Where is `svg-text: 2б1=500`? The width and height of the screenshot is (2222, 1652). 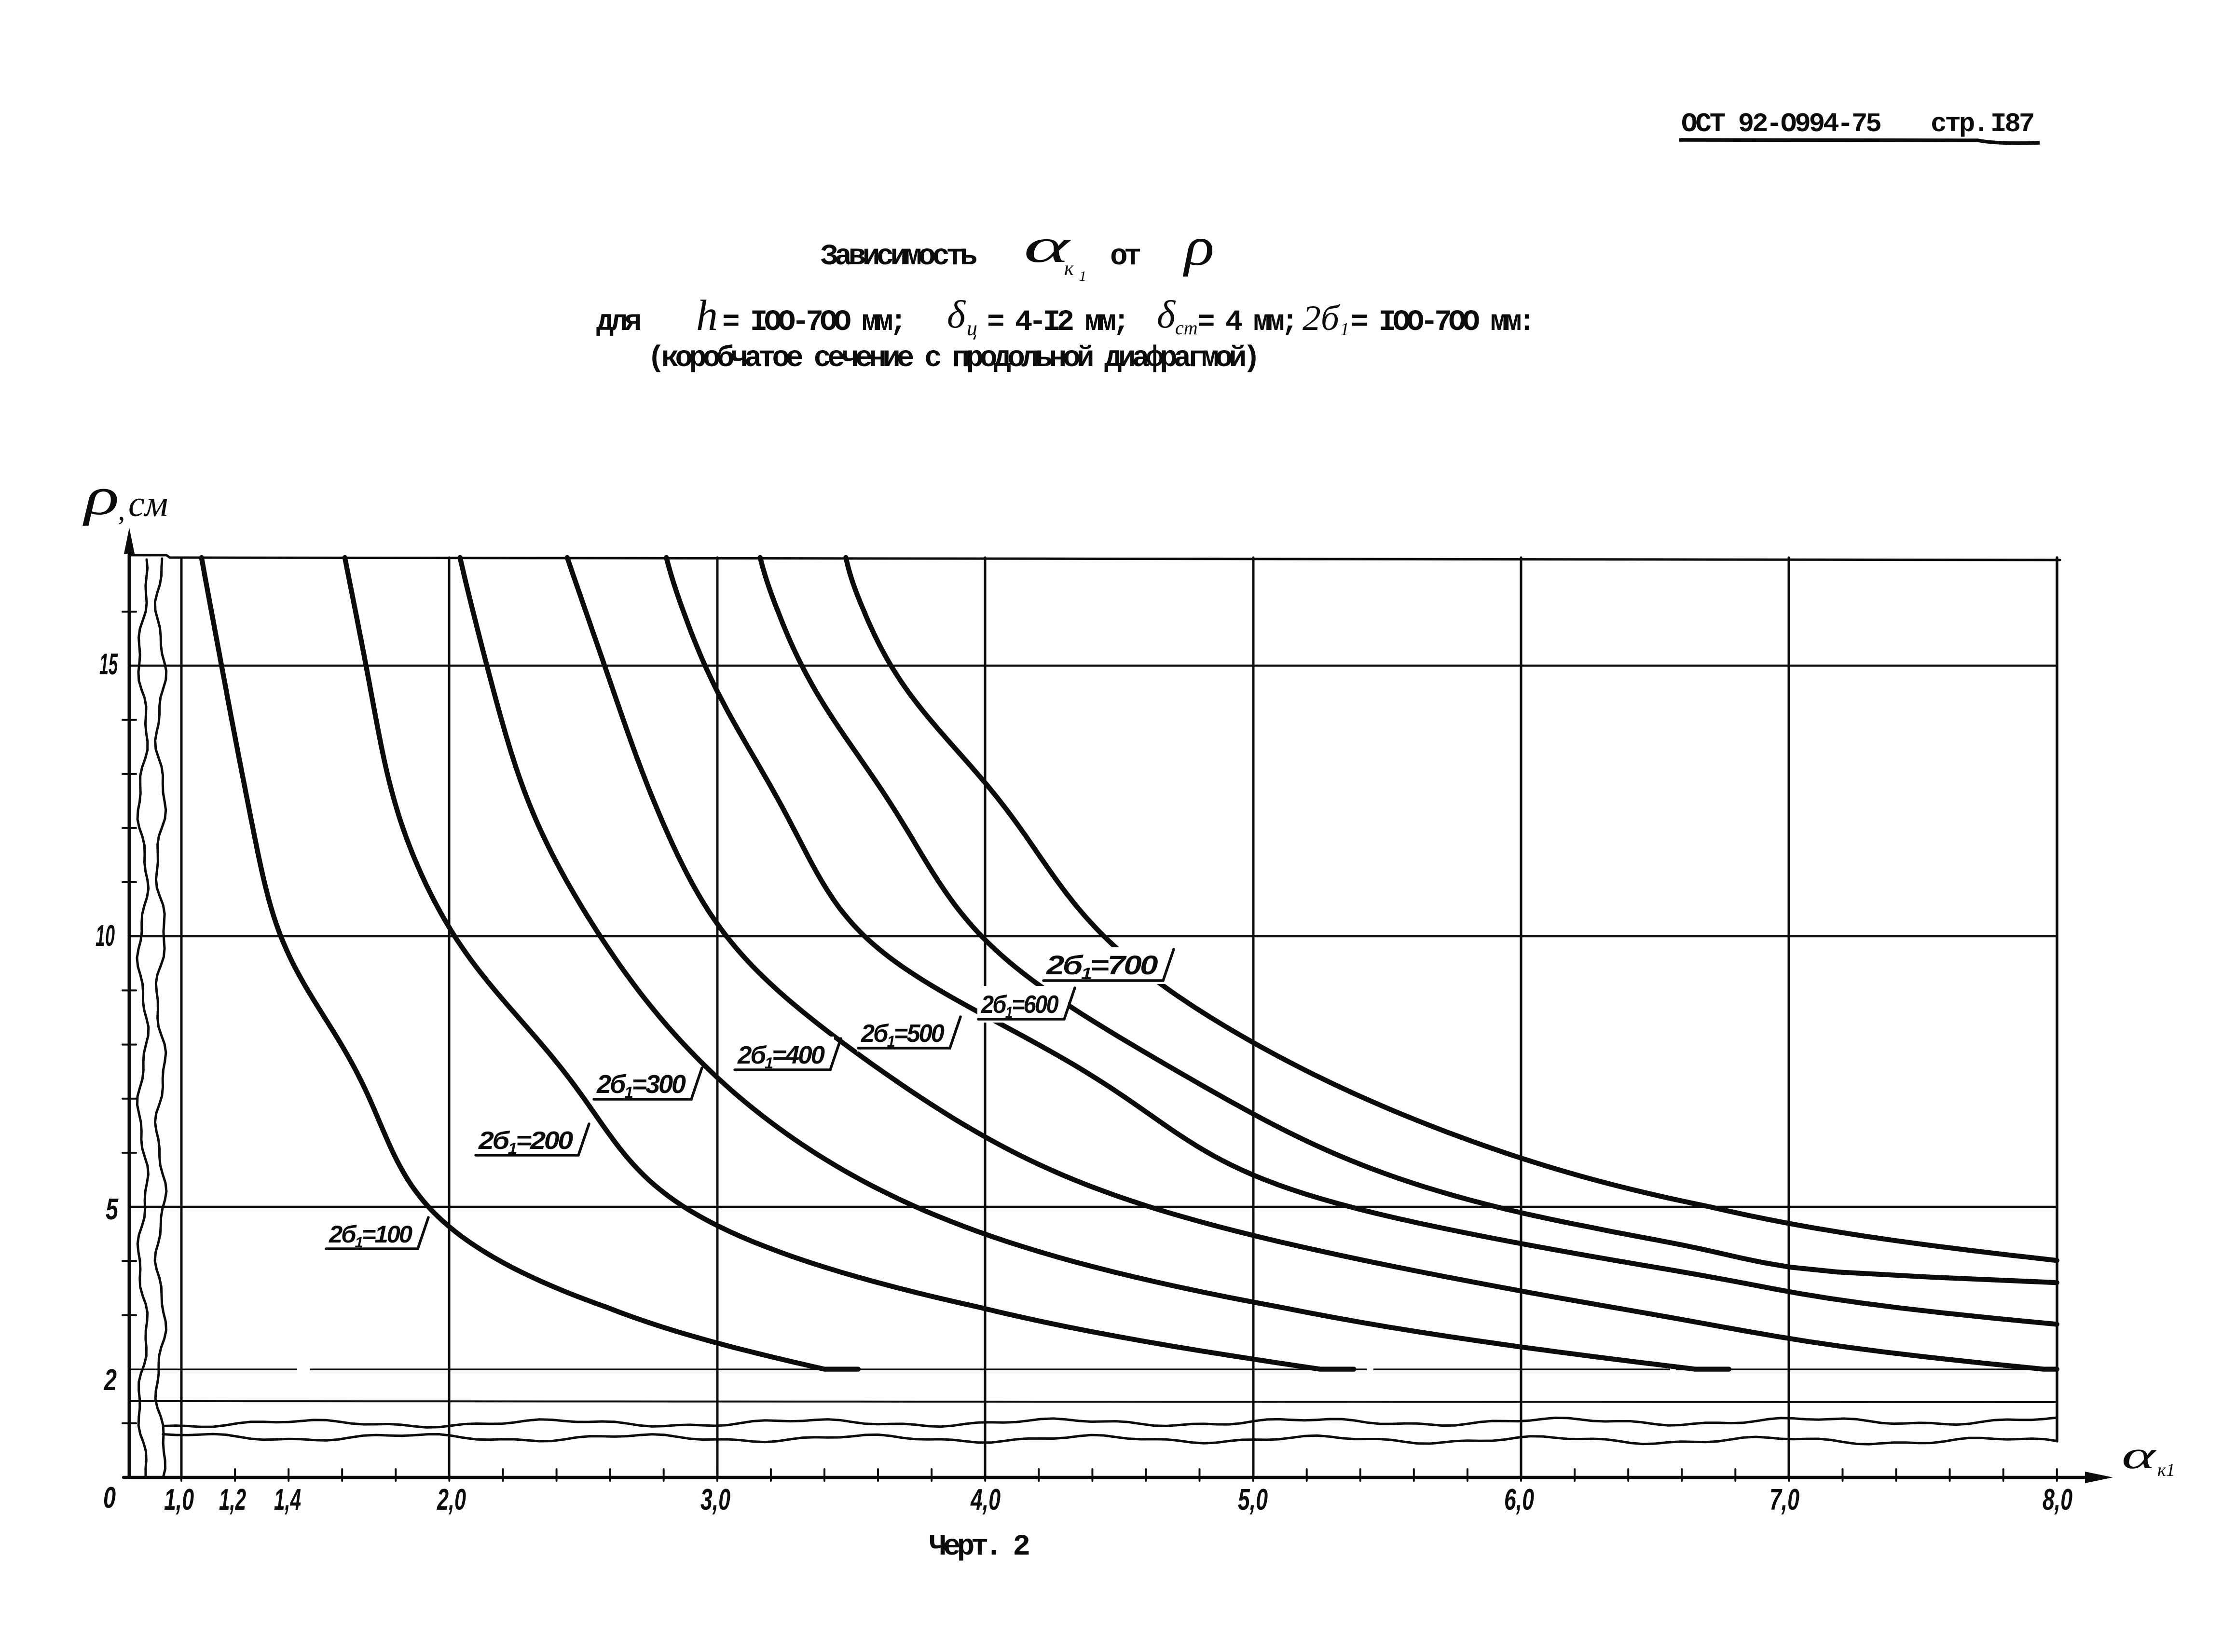 svg-text: 2б1=500 is located at coordinates (903, 1035).